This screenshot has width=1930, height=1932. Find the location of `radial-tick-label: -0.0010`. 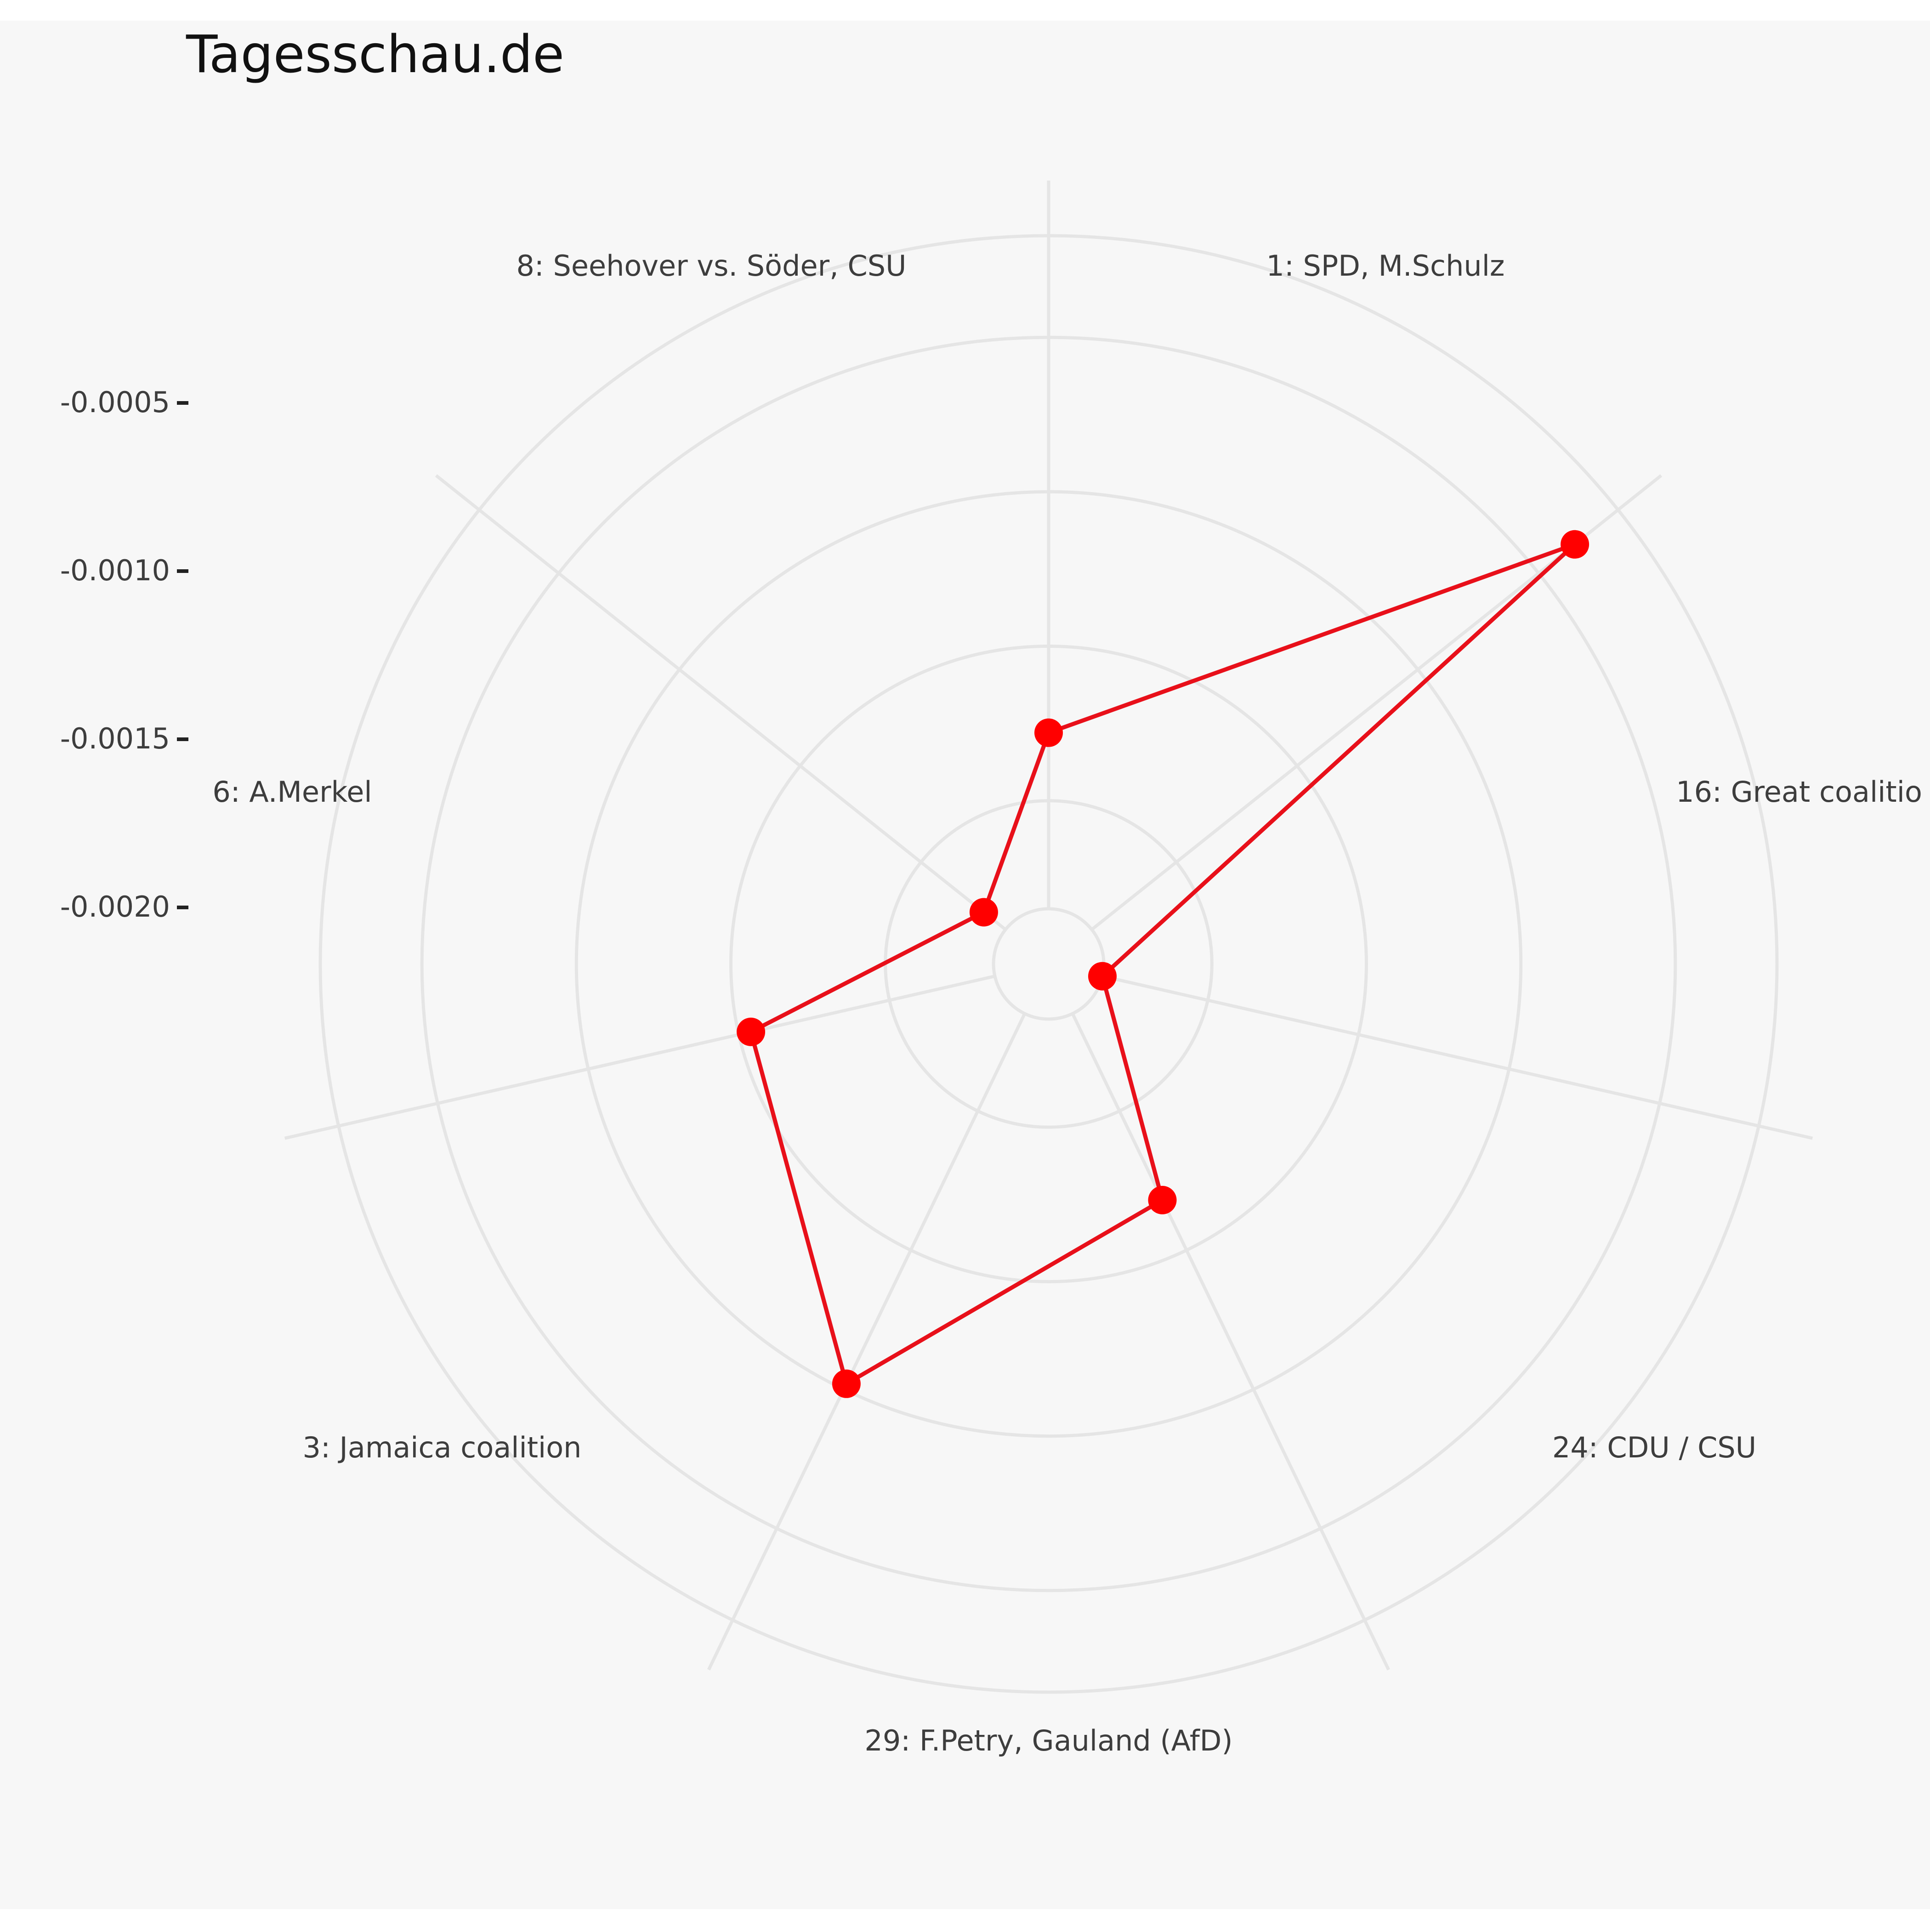

radial-tick-label: -0.0010 is located at coordinates (115, 570).